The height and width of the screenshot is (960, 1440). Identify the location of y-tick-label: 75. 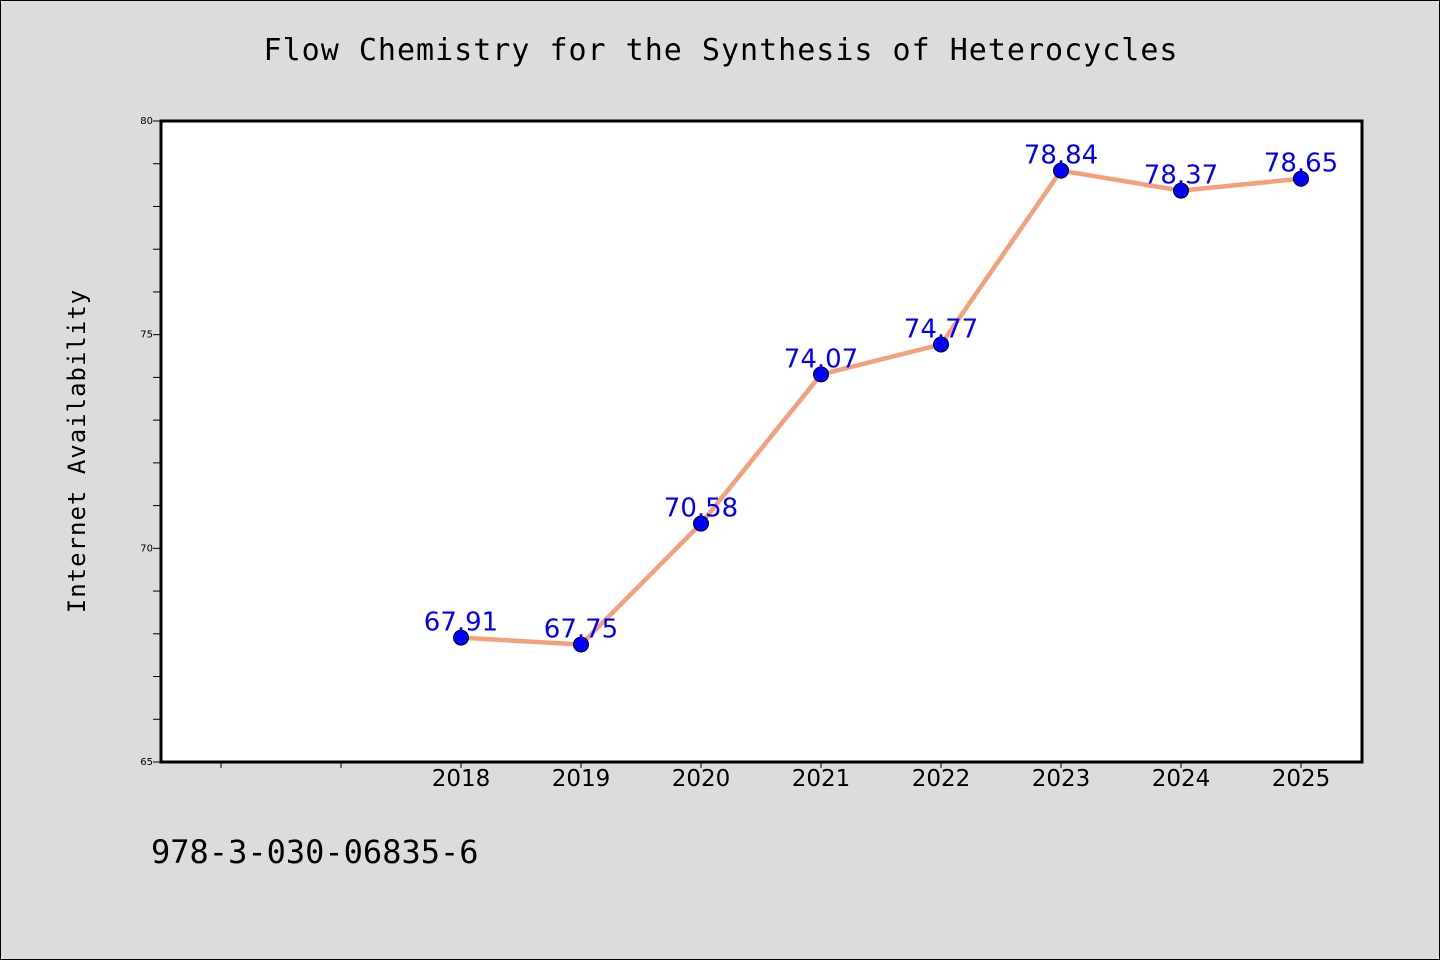
(146, 335).